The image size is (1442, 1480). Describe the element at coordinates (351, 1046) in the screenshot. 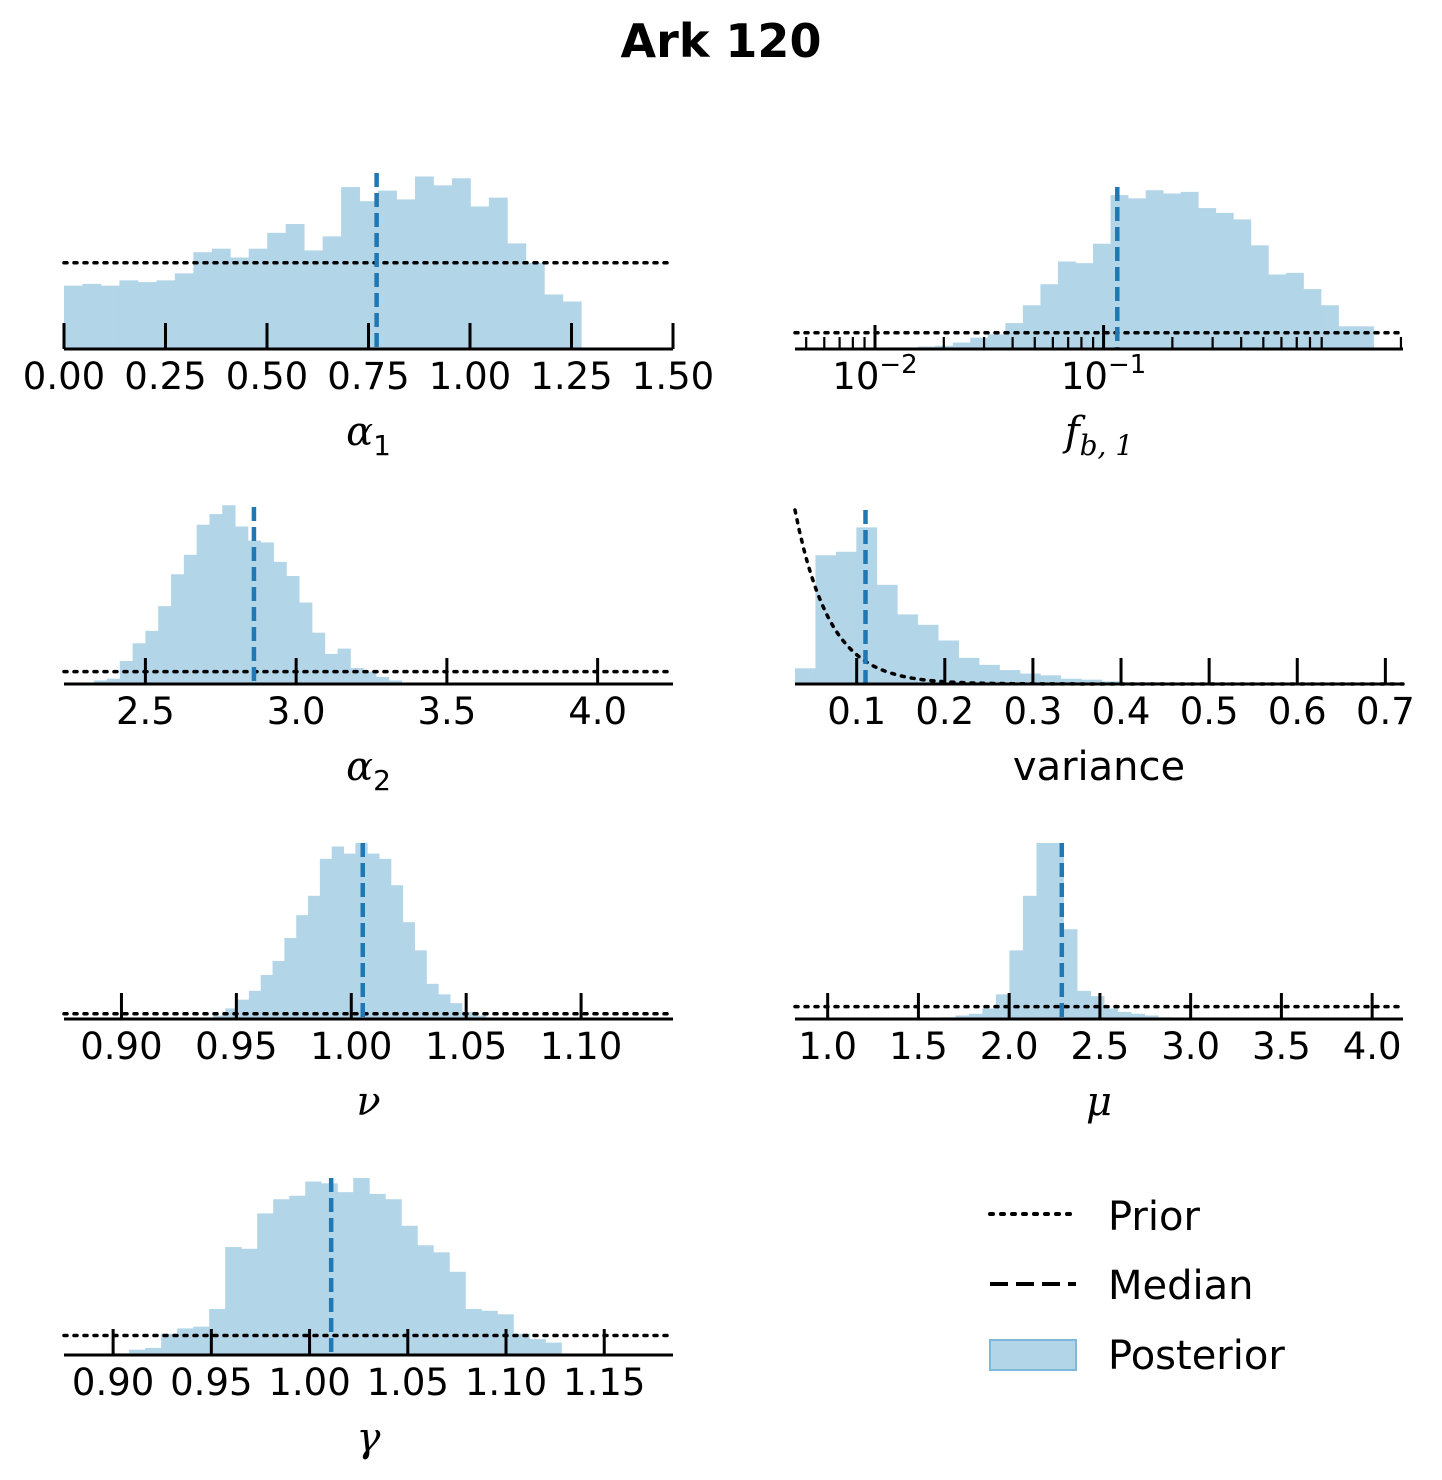

I see `x-tick-label: 1.00` at that location.